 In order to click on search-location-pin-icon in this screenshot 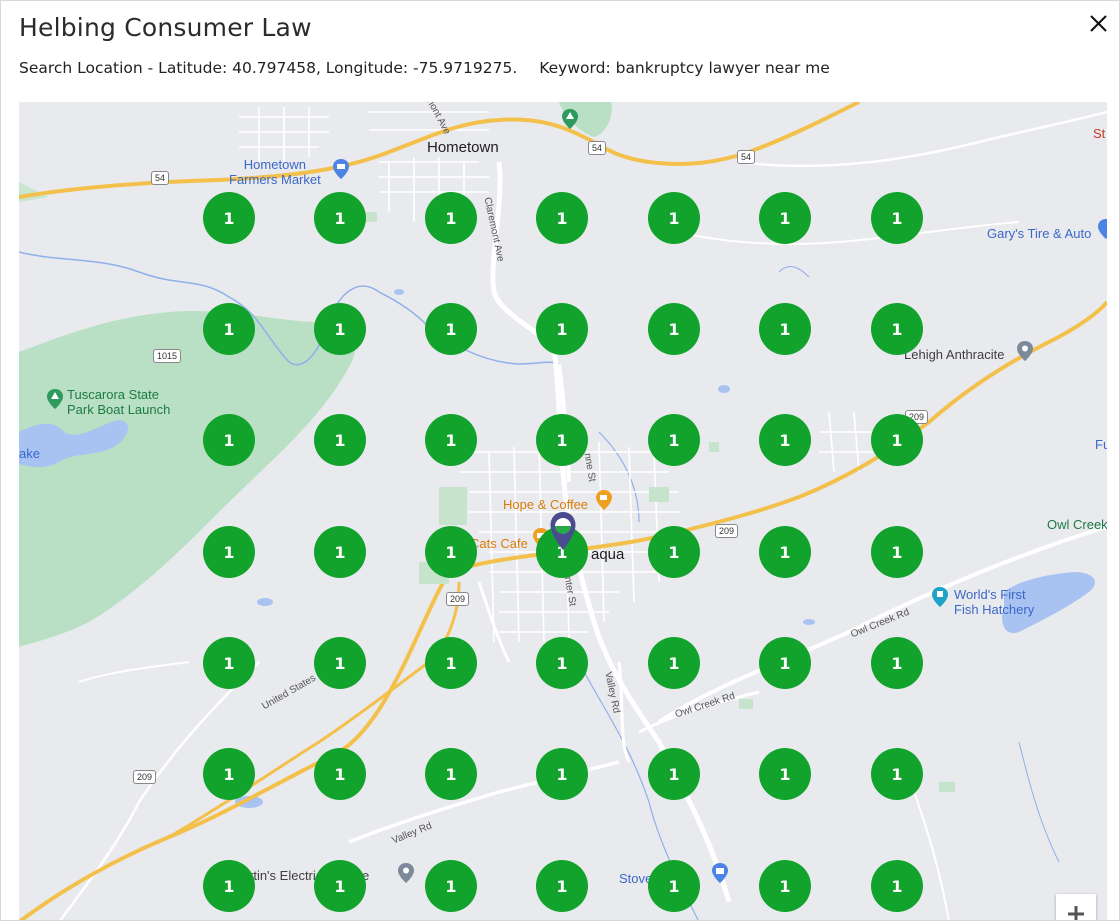, I will do `click(563, 531)`.